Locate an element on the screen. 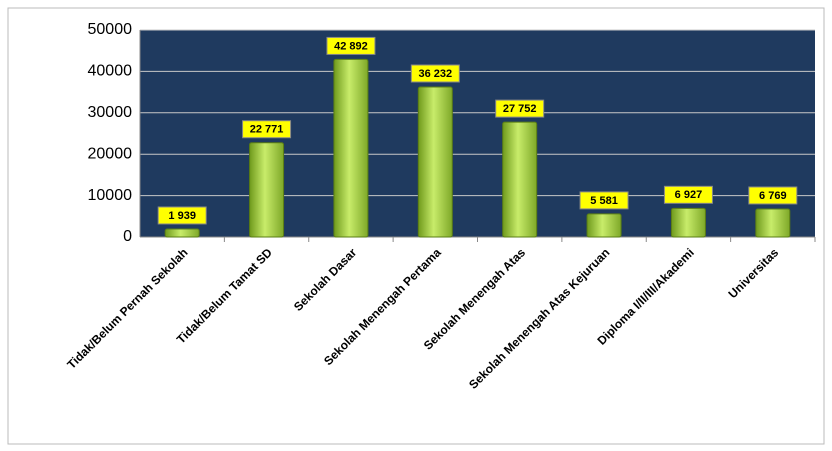 The height and width of the screenshot is (451, 832). value-label: 36 232 is located at coordinates (435, 74).